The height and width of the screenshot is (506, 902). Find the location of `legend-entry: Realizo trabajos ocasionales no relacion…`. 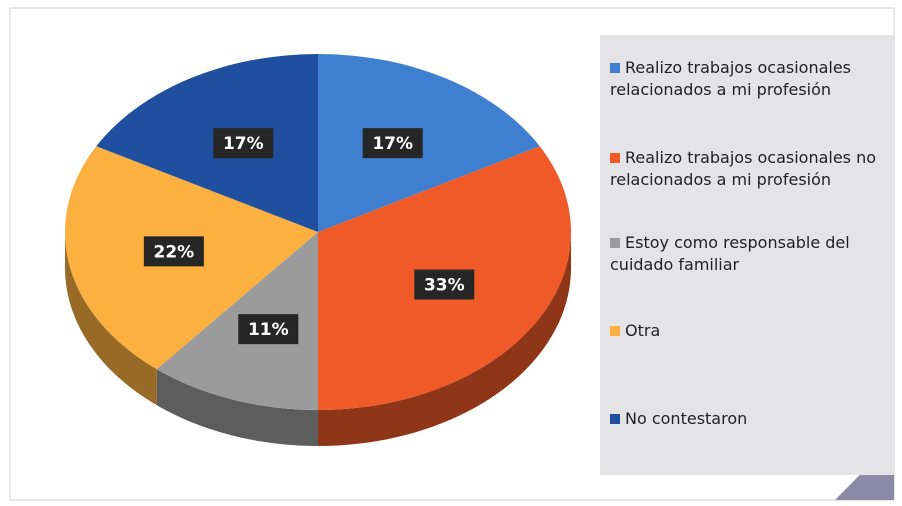

legend-entry: Realizo trabajos ocasionales no relacion… is located at coordinates (752, 169).